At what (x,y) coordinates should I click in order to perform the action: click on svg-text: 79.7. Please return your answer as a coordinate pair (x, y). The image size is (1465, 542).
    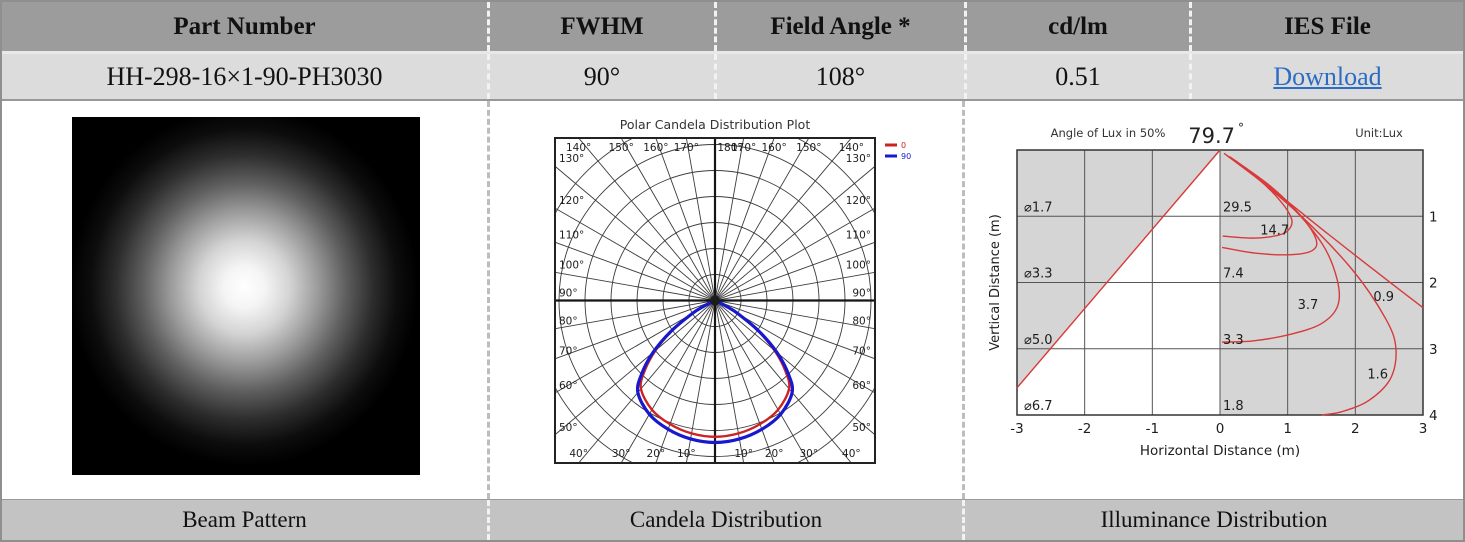
    Looking at the image, I should click on (1211, 136).